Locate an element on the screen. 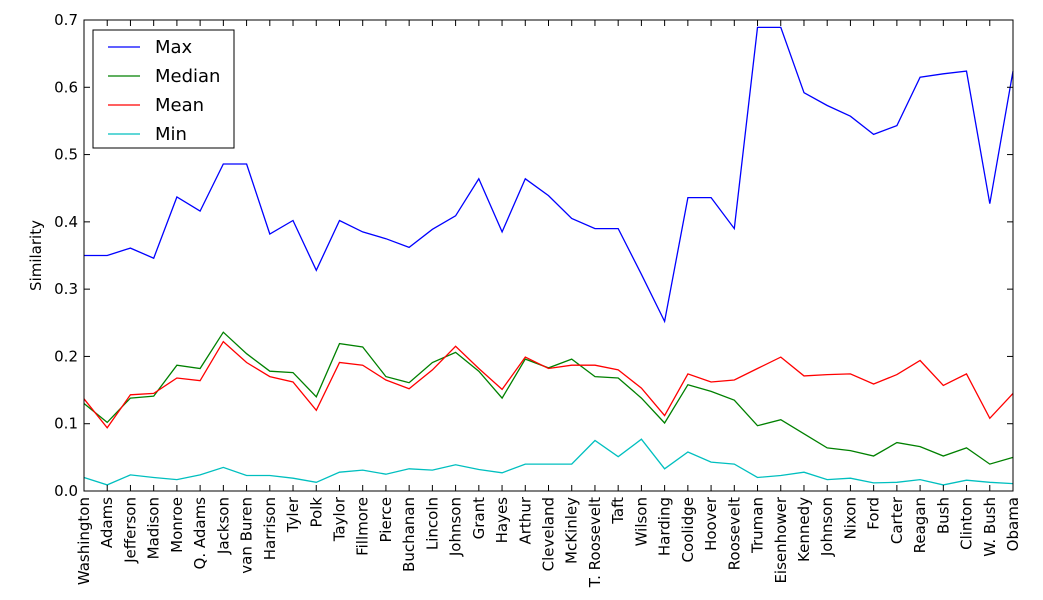 The height and width of the screenshot is (600, 1043). x-tick-label: Buchanan is located at coordinates (409, 534).